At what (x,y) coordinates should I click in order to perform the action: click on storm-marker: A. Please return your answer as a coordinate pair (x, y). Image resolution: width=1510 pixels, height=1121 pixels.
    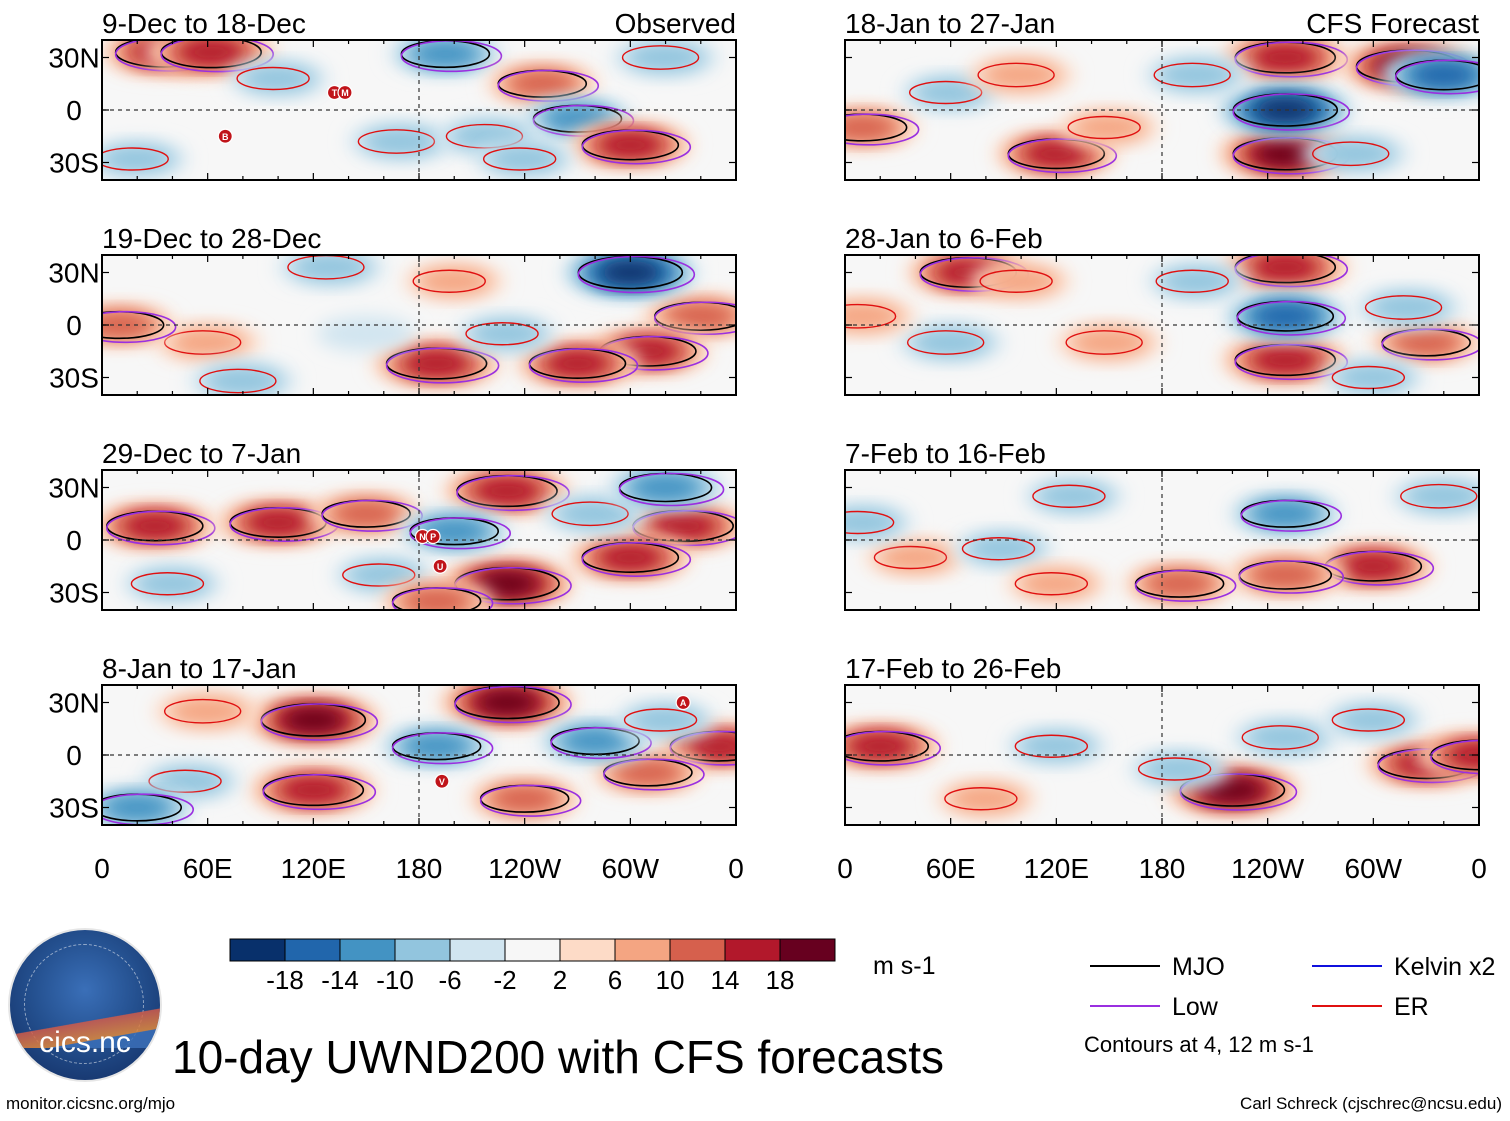
    Looking at the image, I should click on (683, 702).